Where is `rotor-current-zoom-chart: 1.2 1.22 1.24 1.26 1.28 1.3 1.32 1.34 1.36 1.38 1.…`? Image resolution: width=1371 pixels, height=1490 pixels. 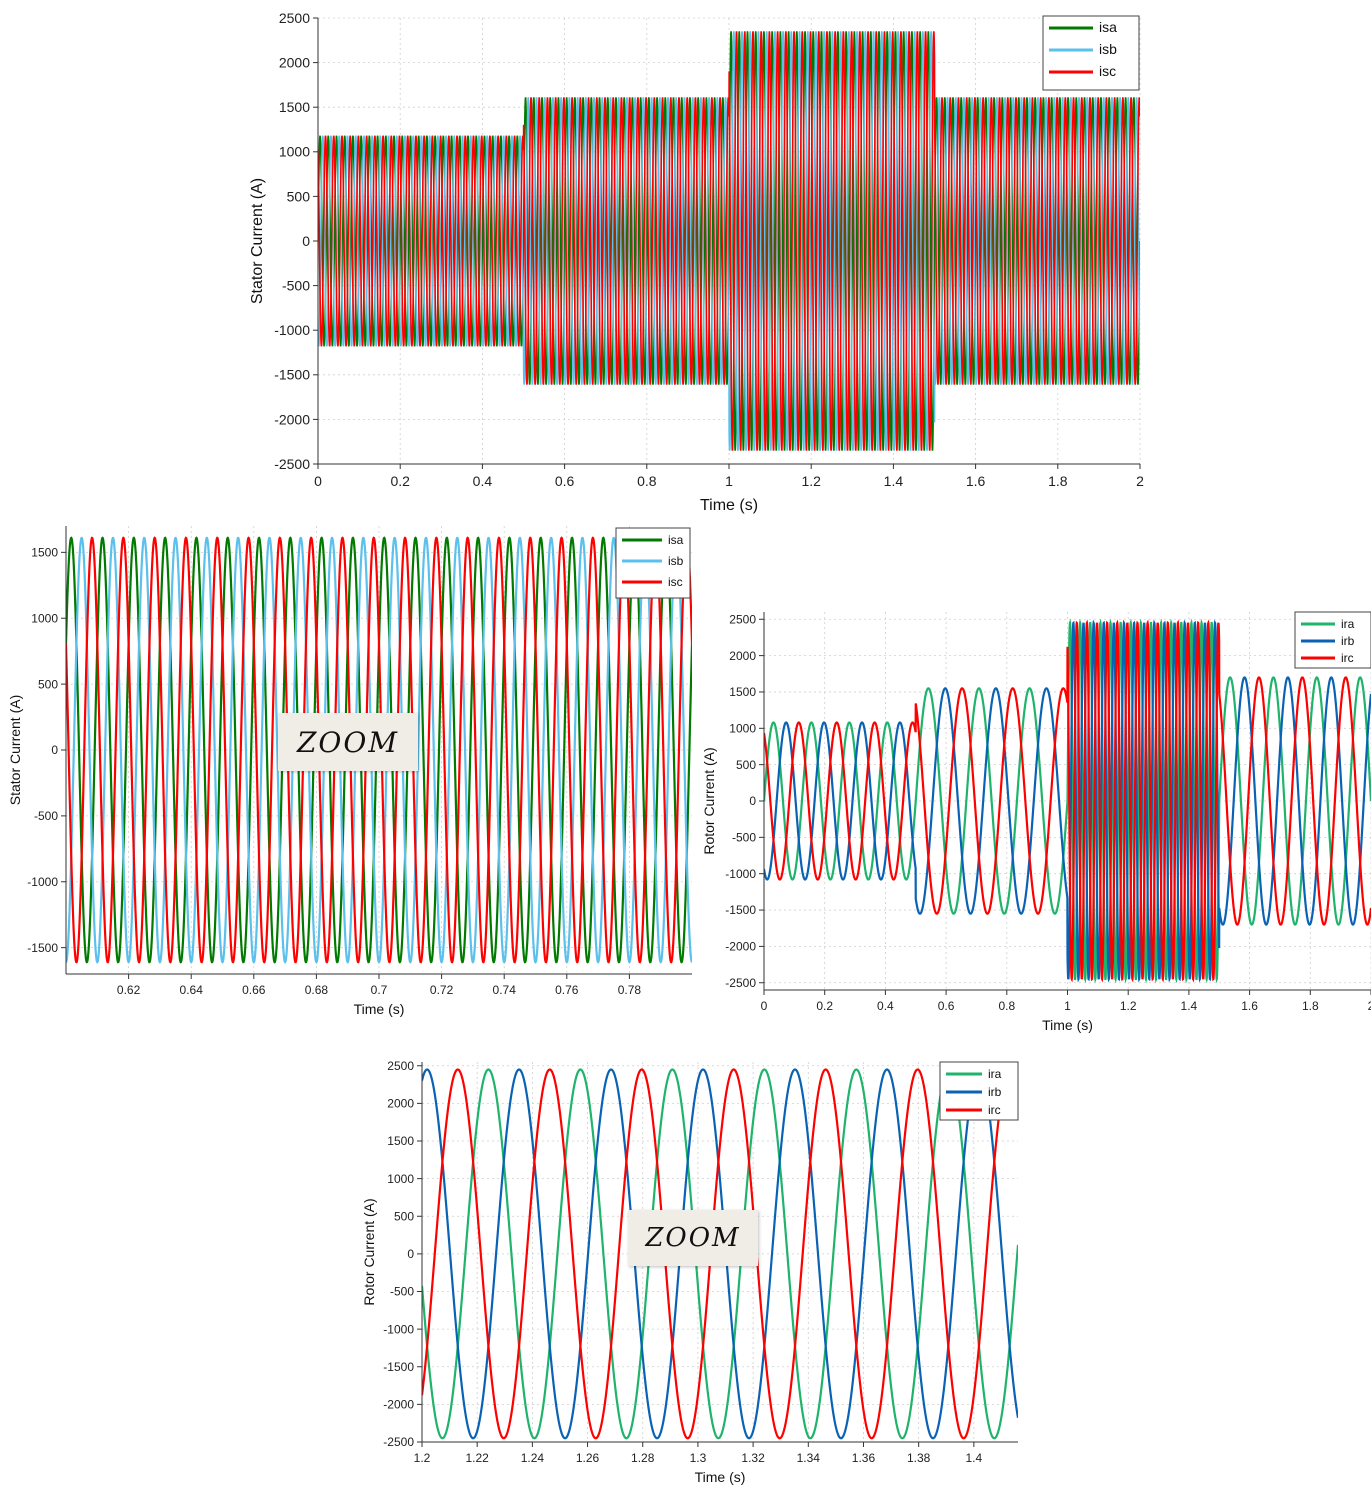
rotor-current-zoom-chart: 1.2 1.22 1.24 1.26 1.28 1.3 1.32 1.34 1.36 1.38 1.… is located at coordinates (695, 1269).